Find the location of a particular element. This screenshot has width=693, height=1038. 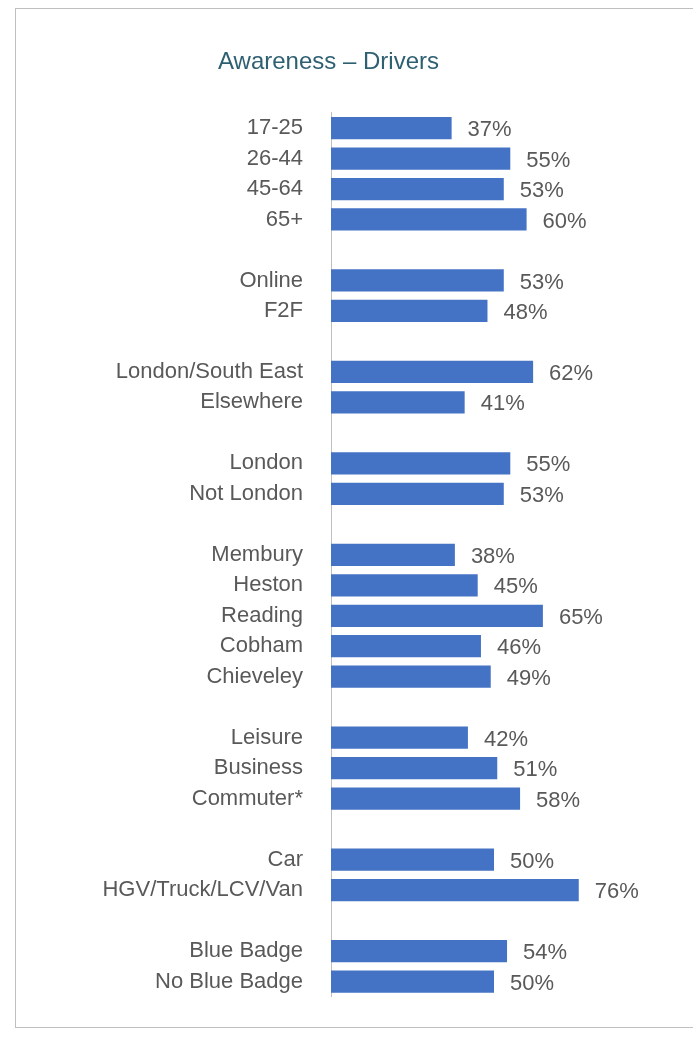

data-label: 60% is located at coordinates (564, 220).